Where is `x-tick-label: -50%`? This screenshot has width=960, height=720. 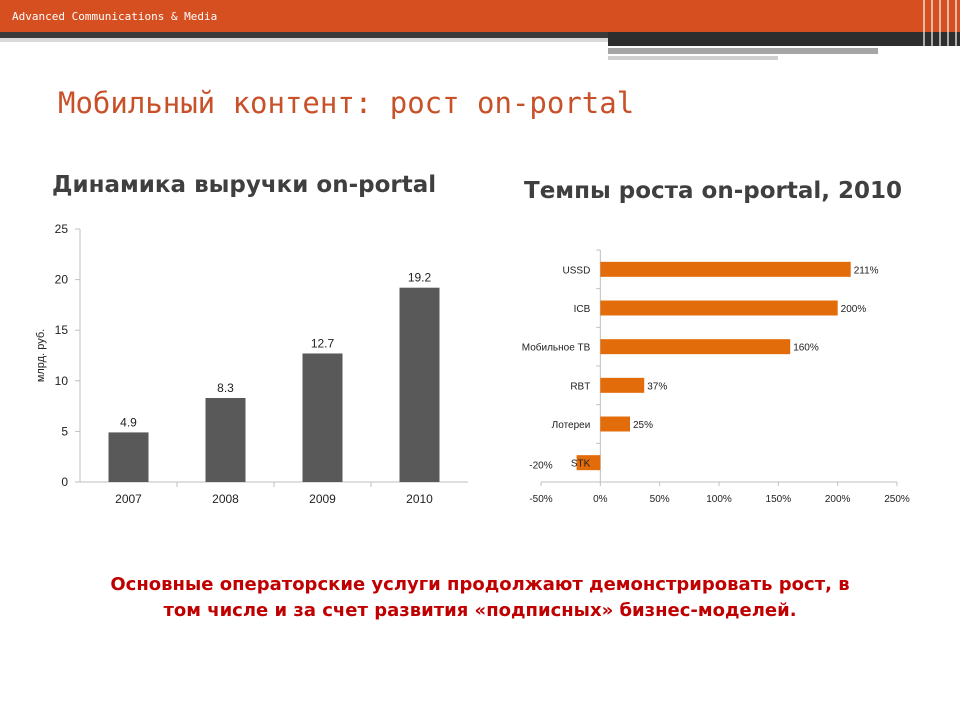 x-tick-label: -50% is located at coordinates (540, 499).